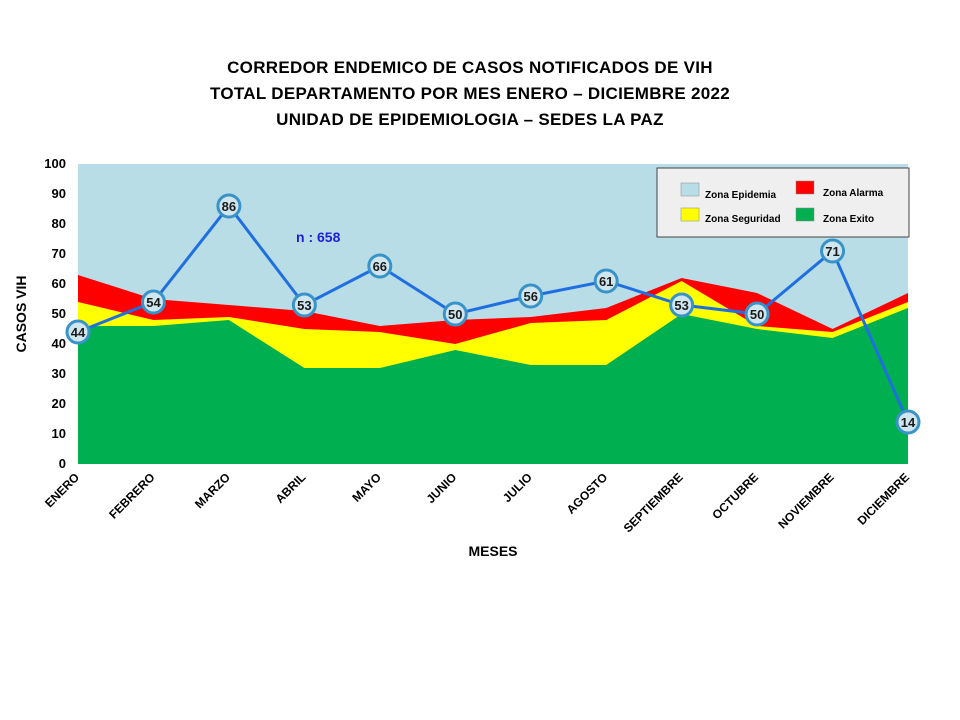 This screenshot has height=720, width=960. Describe the element at coordinates (59, 223) in the screenshot. I see `y-tick-label: 80` at that location.